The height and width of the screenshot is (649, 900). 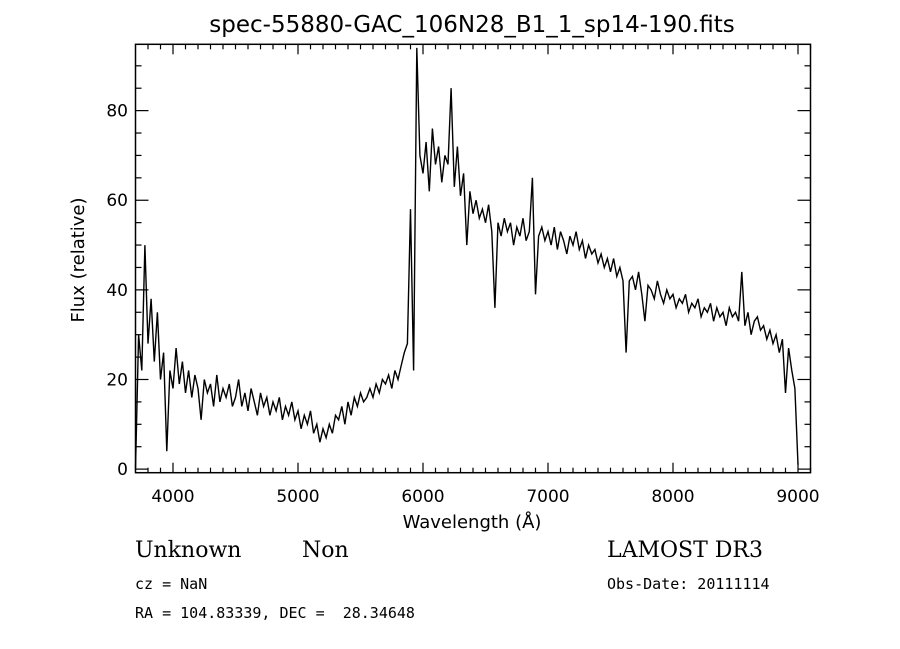 I want to click on y-tick-label: 80, so click(x=117, y=112).